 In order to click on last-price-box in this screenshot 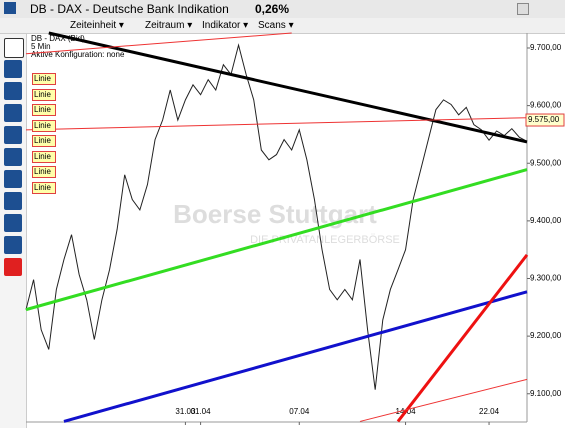, I will do `click(545, 120)`.